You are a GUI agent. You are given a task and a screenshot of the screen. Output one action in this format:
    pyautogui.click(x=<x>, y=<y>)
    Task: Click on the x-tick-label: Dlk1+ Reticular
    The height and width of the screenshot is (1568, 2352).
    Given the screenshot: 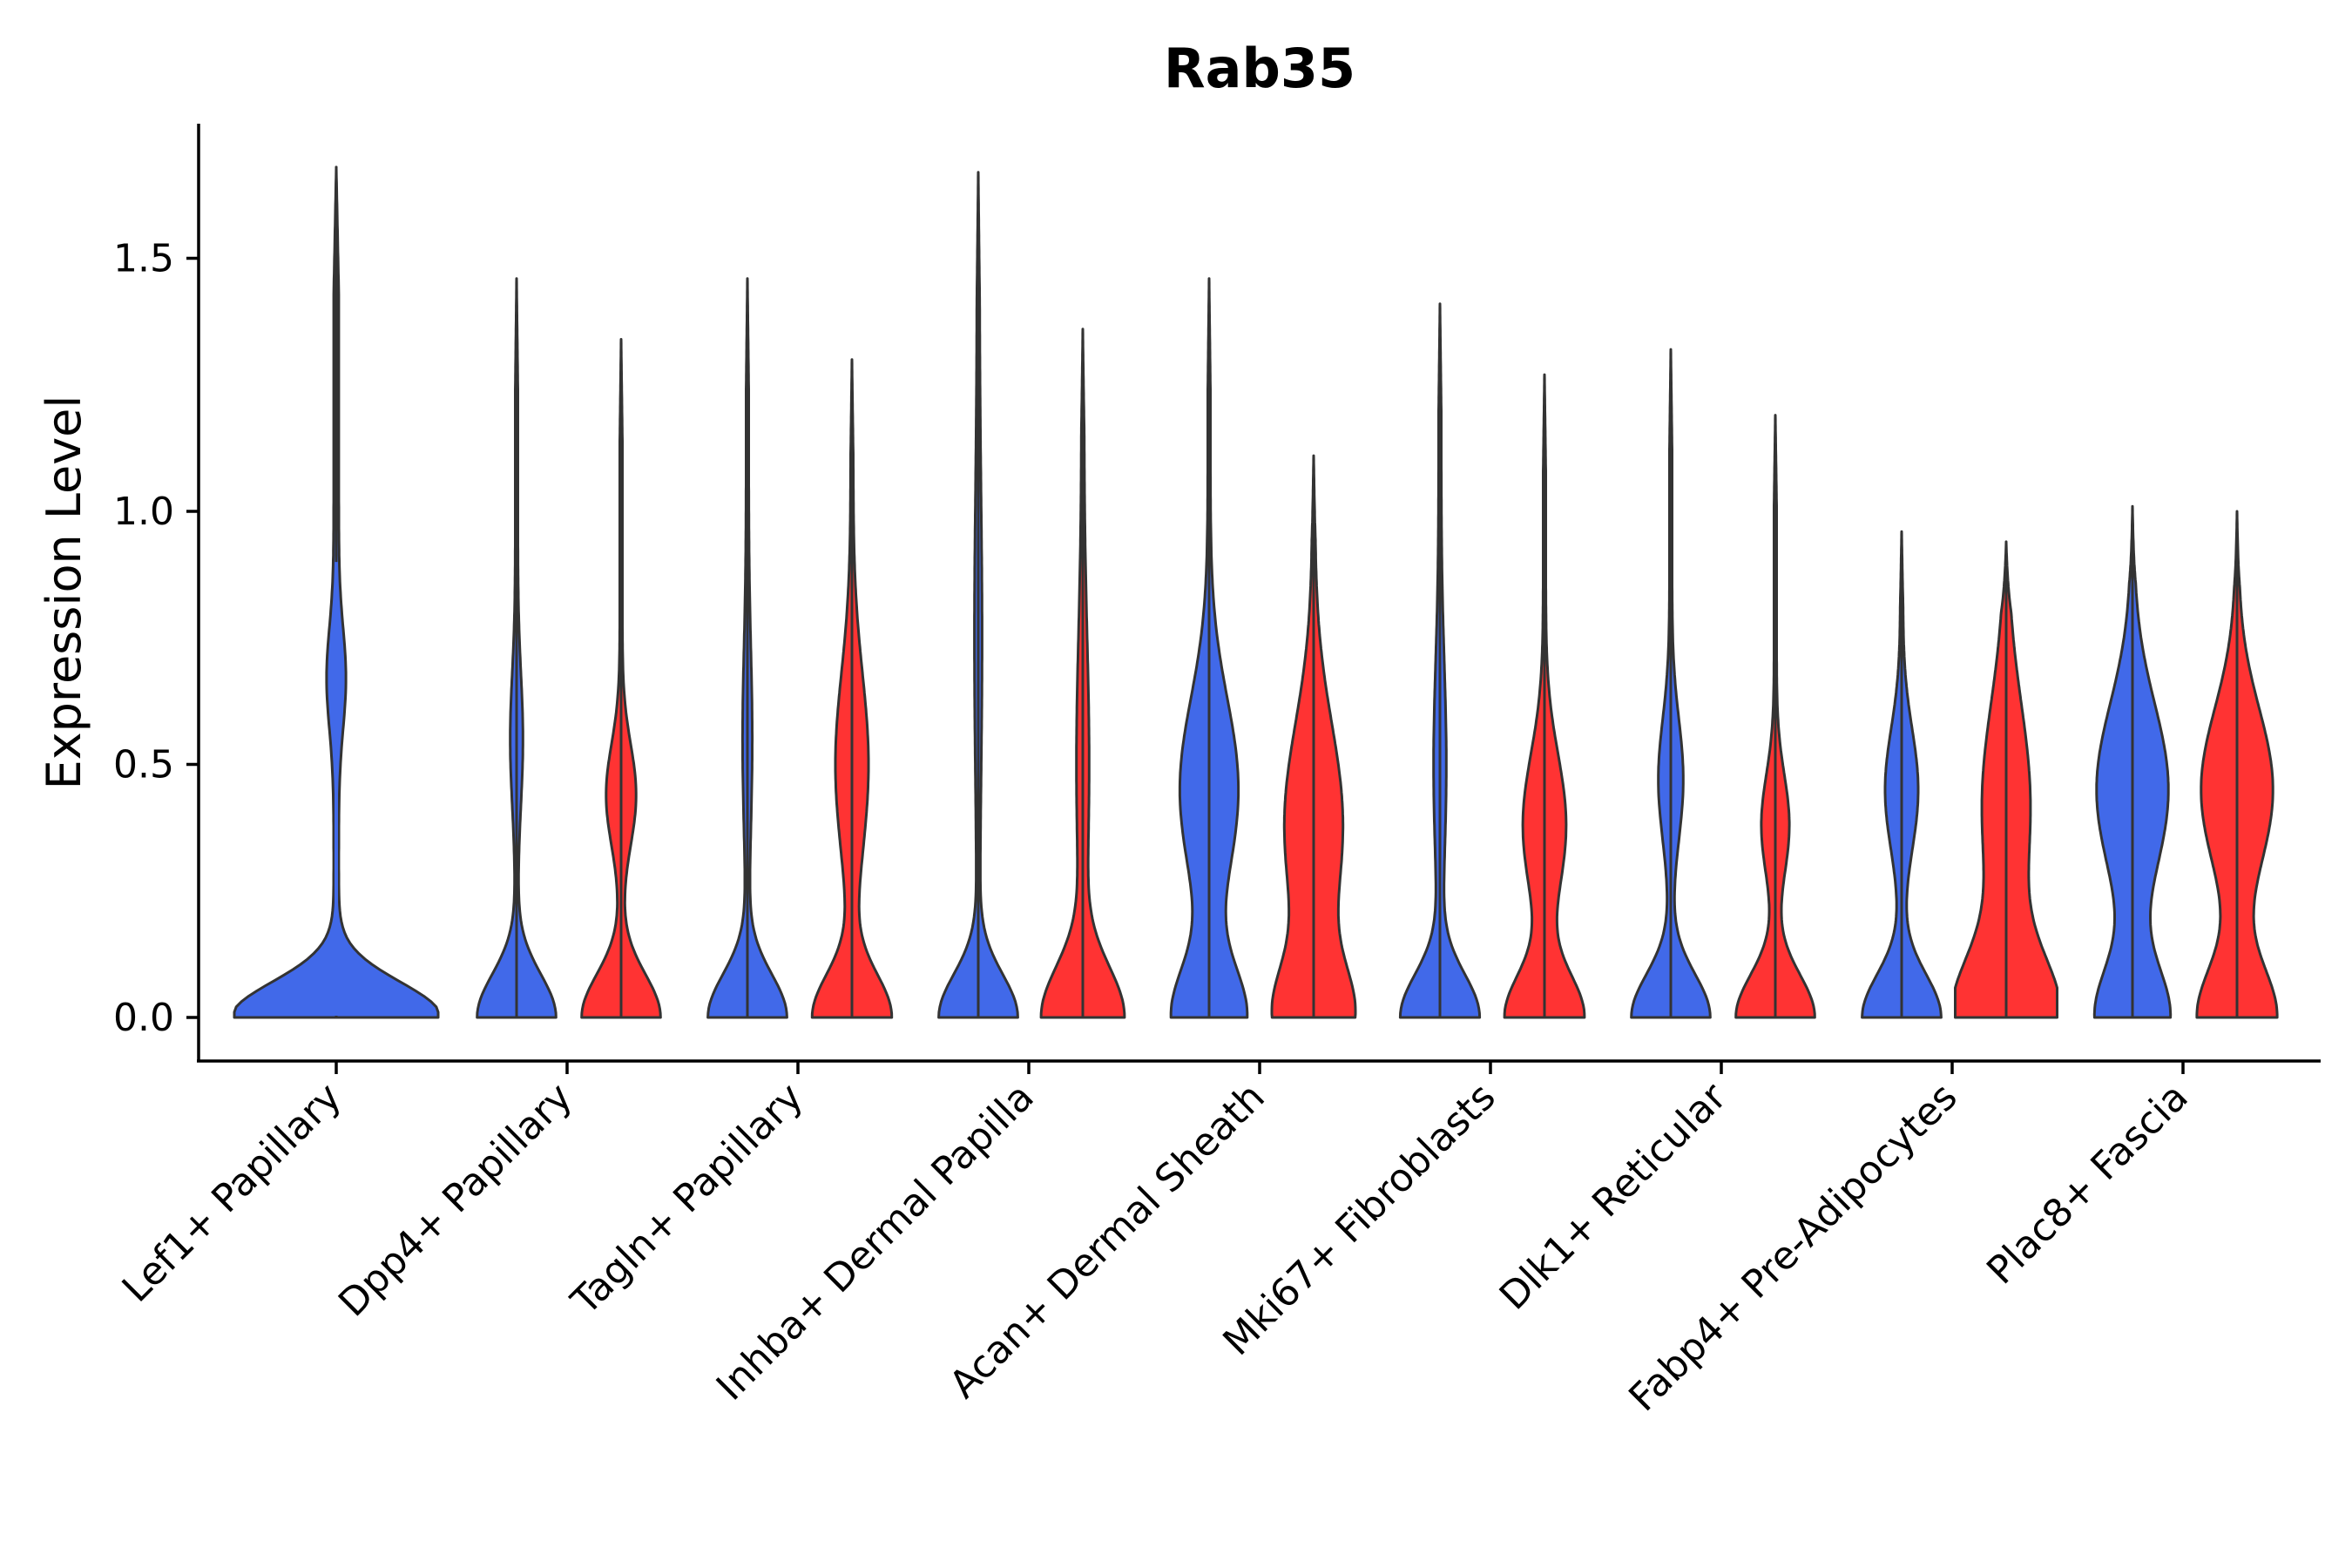 What is the action you would take?
    pyautogui.click(x=1614, y=1196)
    